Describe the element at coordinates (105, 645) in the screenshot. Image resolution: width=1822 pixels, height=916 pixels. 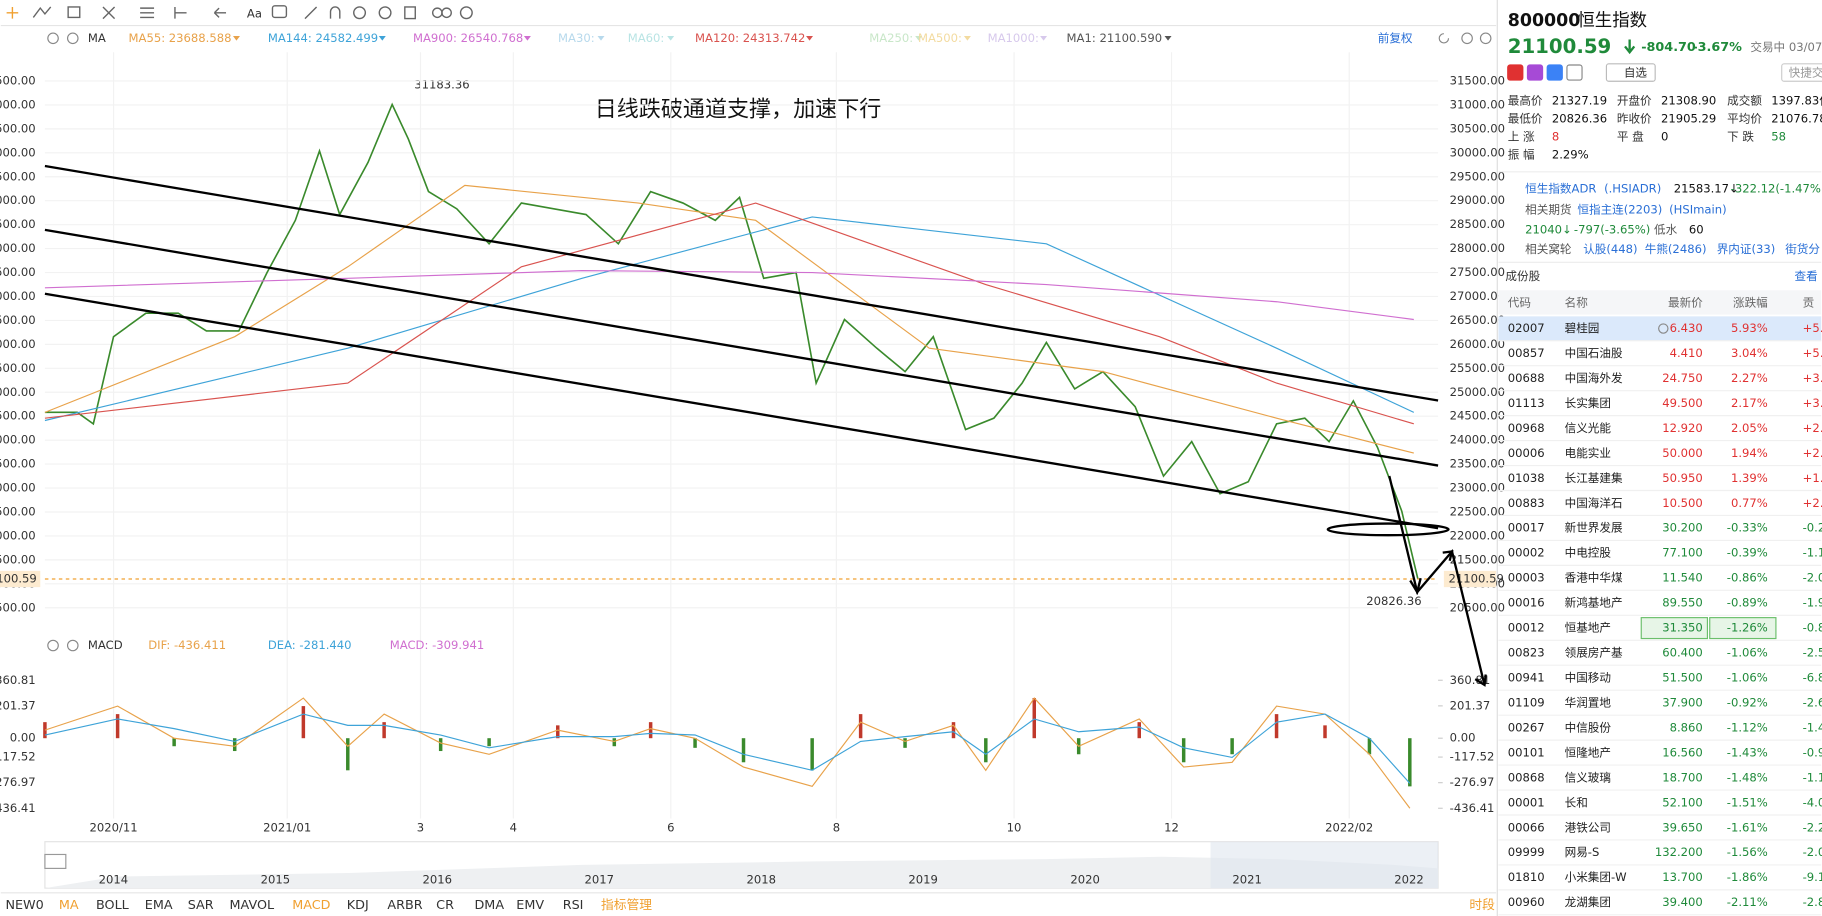
I see `macd-label: MACD` at that location.